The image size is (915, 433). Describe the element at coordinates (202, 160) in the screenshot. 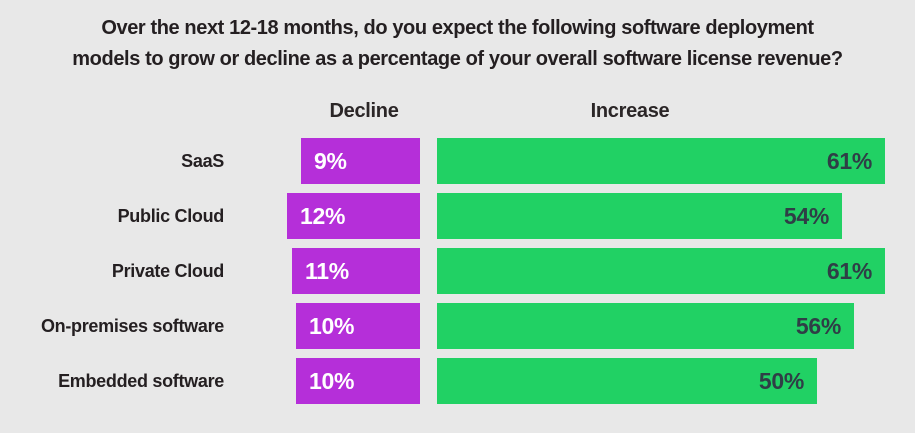

I see `category-label: SaaS` at that location.